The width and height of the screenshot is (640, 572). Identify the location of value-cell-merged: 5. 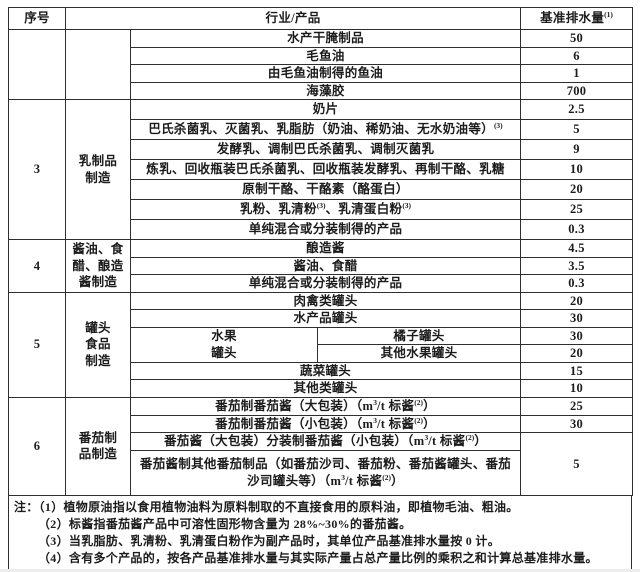
(577, 464).